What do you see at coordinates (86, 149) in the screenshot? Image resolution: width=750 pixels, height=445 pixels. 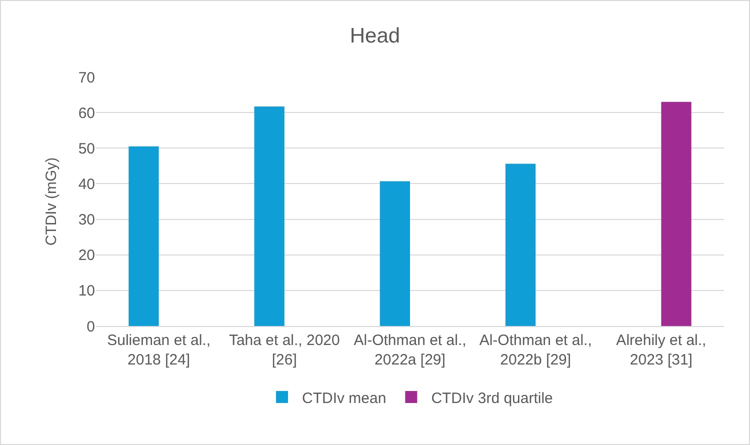 I see `y-tick-label: 50` at bounding box center [86, 149].